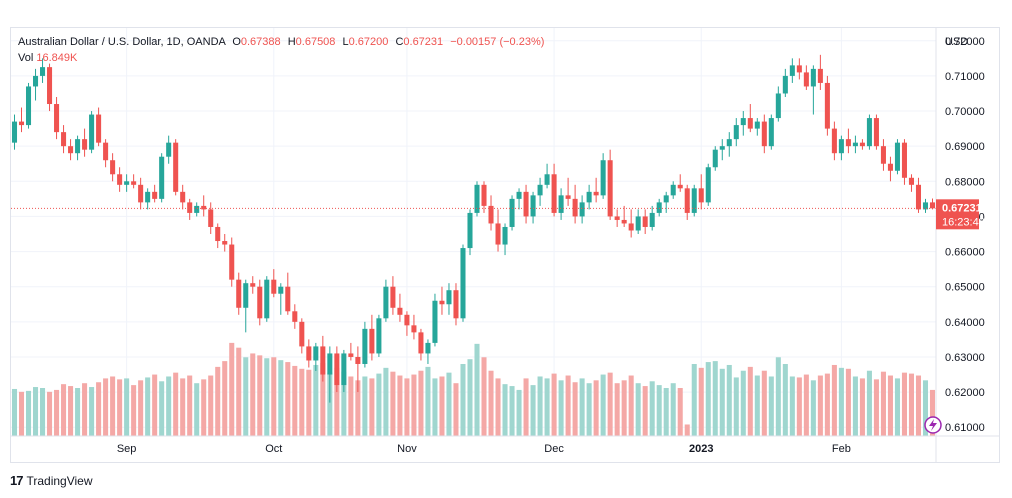 The height and width of the screenshot is (498, 1012). Describe the element at coordinates (57, 58) in the screenshot. I see `volume-value: 16.849K` at that location.